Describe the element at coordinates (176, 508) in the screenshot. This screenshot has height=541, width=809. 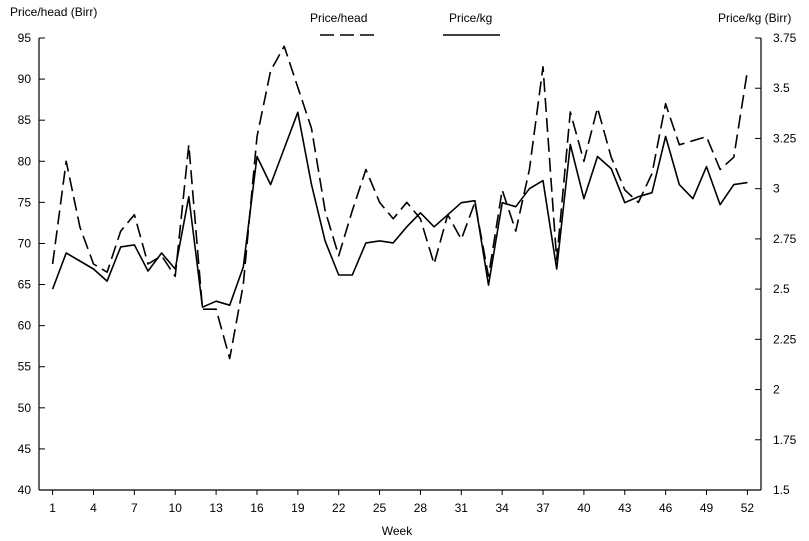
I see `x-tick-label: 10` at that location.